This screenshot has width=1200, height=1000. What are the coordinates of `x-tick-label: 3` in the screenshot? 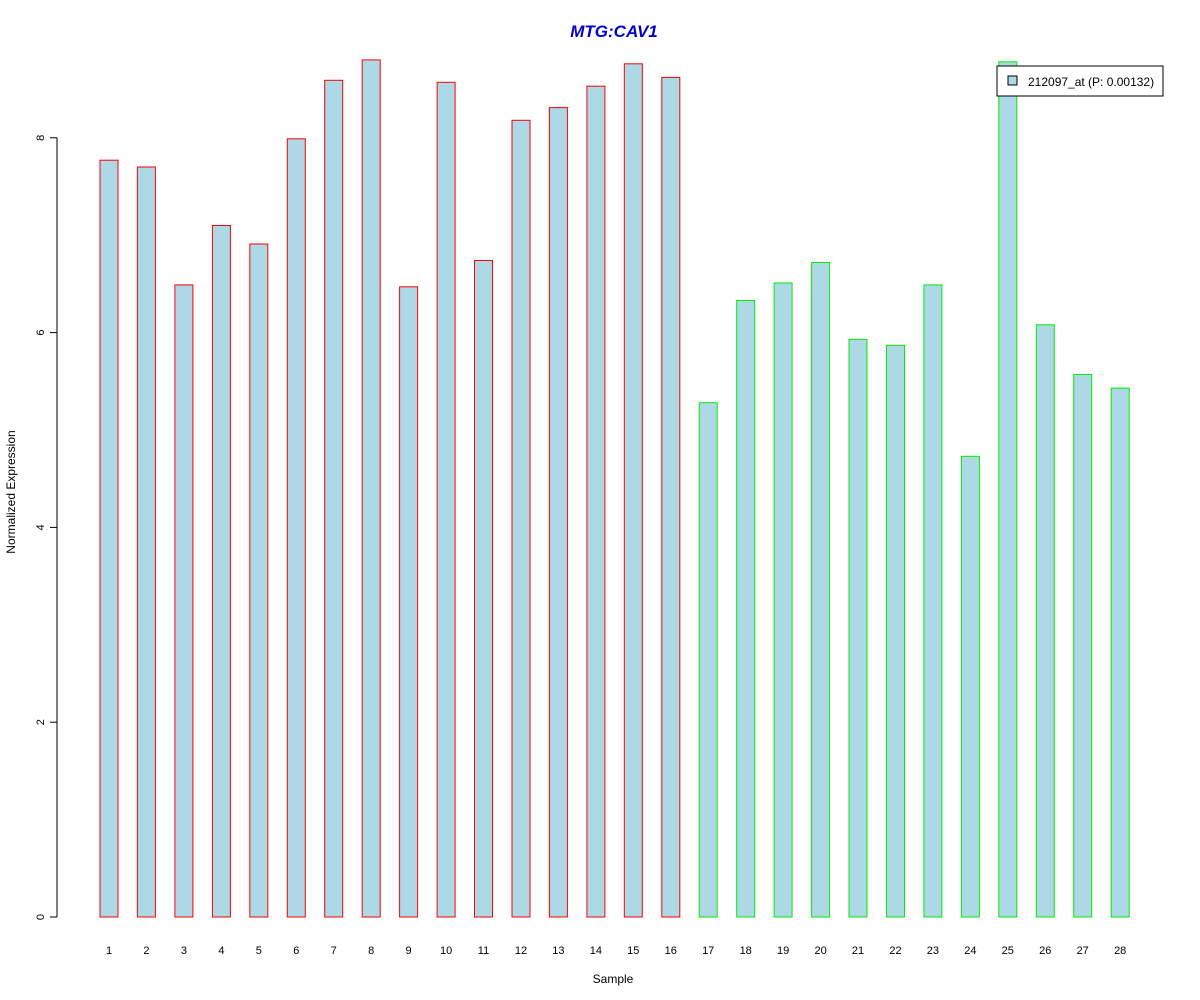 It's located at (184, 951).